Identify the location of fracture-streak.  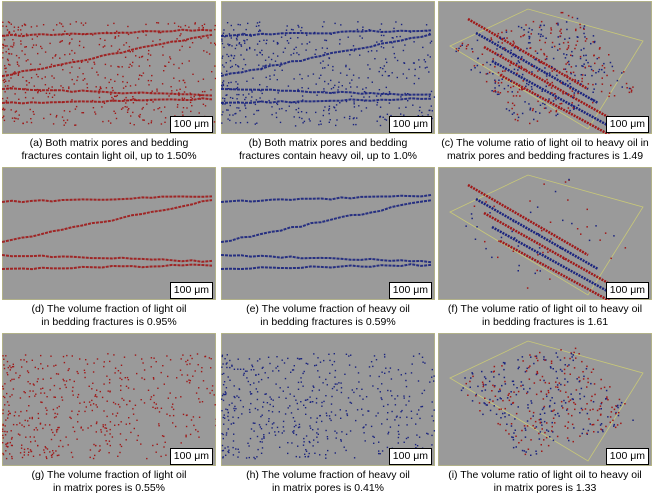
(107, 267).